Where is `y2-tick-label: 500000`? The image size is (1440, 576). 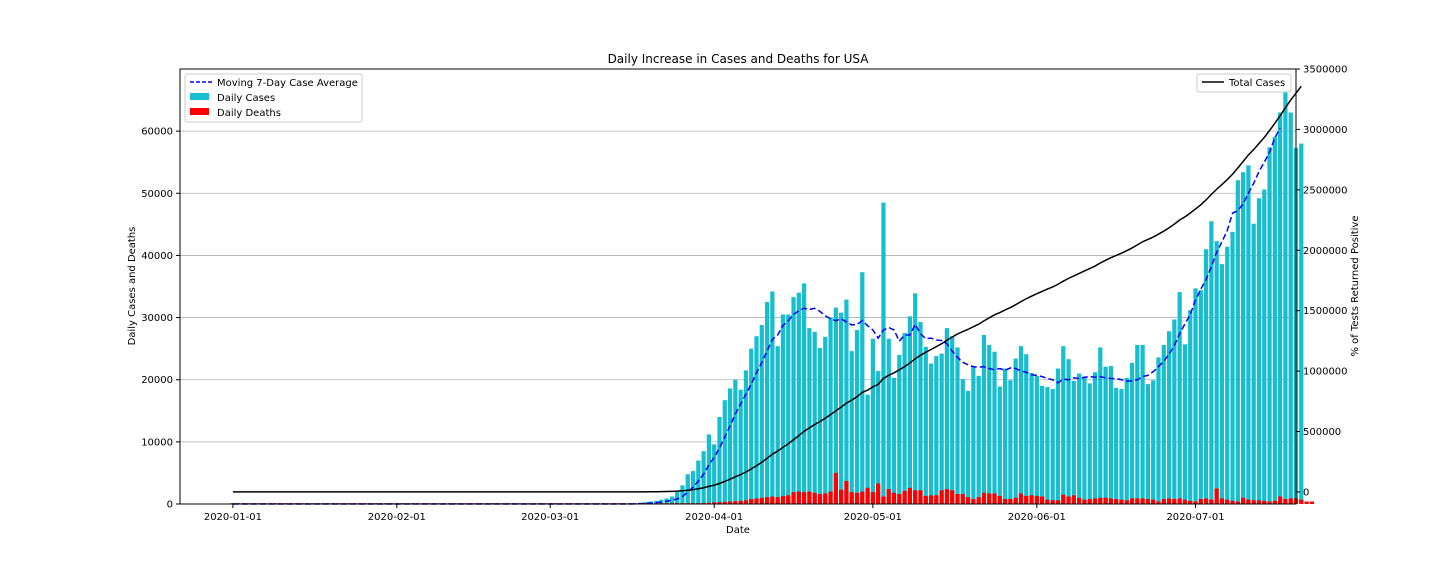
y2-tick-label: 500000 is located at coordinates (1322, 432).